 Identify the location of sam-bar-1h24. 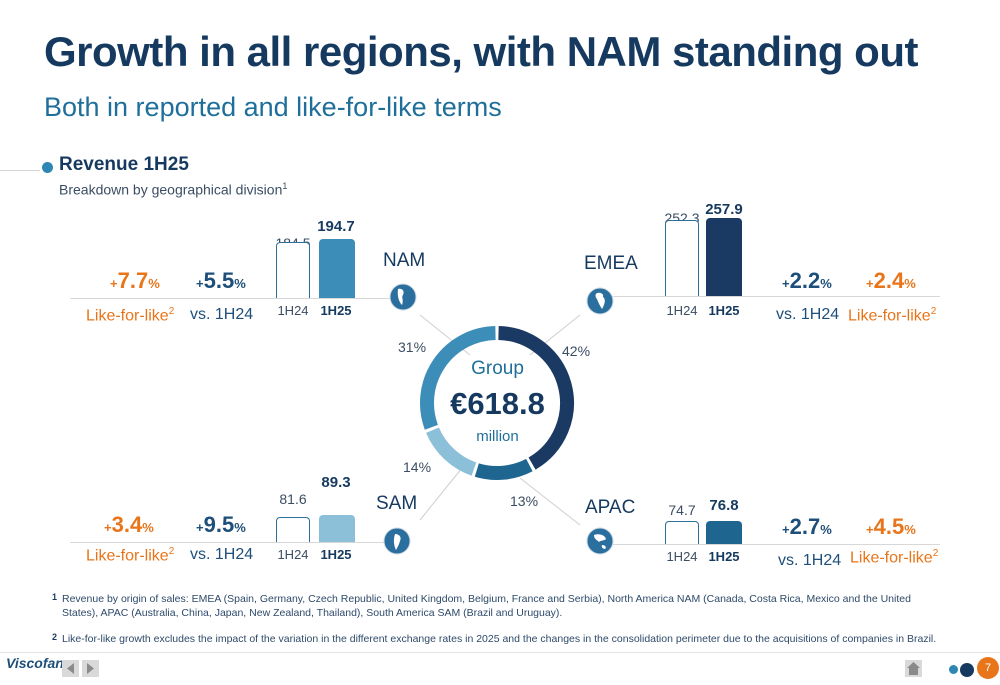
(293, 529).